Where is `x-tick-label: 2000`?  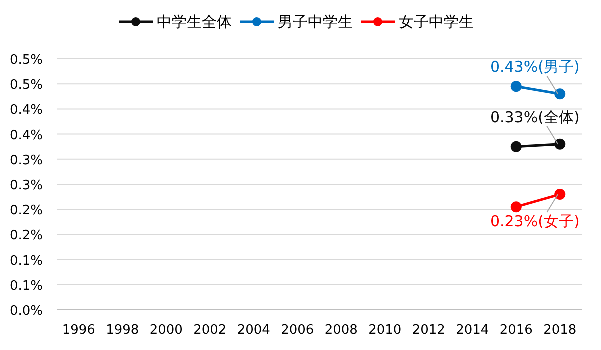 x-tick-label: 2000 is located at coordinates (166, 330).